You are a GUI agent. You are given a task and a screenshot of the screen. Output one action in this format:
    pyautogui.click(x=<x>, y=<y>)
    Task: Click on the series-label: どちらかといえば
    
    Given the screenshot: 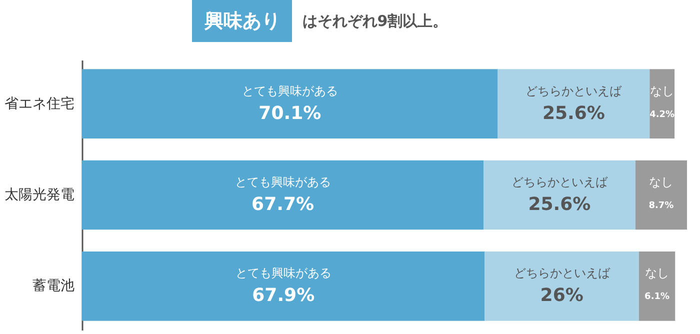 What is the action you would take?
    pyautogui.click(x=562, y=273)
    